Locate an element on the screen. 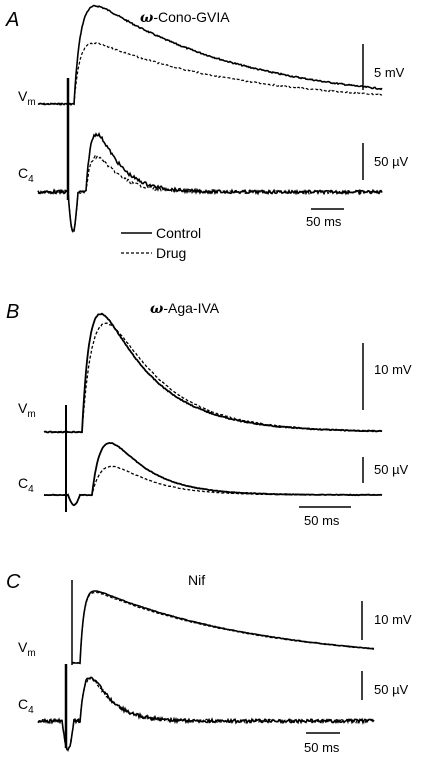 The height and width of the screenshot is (759, 423). panel-b-drug-title: ω-Aga-IVA is located at coordinates (185, 308).